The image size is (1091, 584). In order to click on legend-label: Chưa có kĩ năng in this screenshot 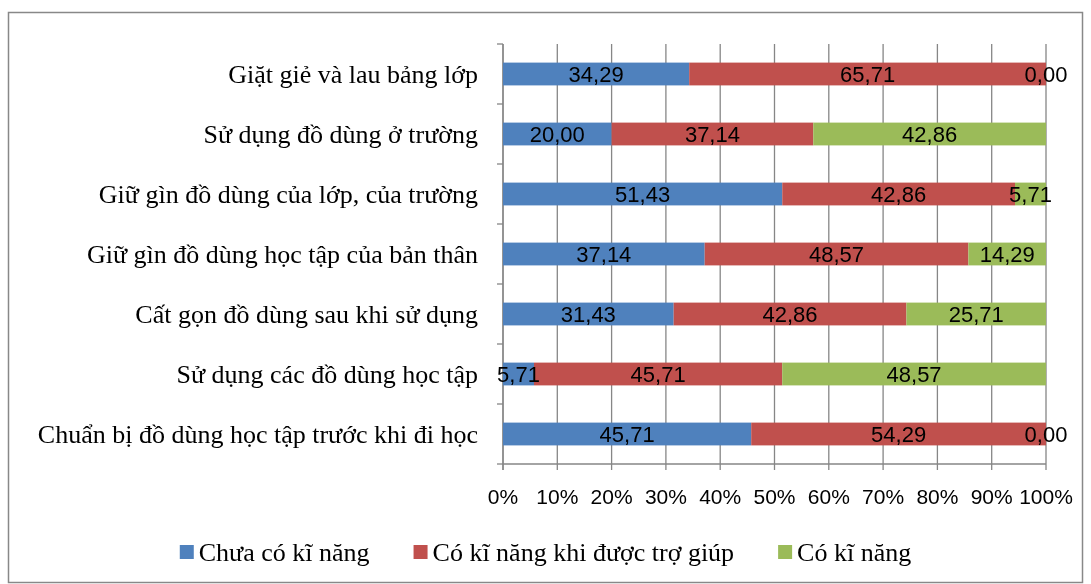, I will do `click(284, 552)`.